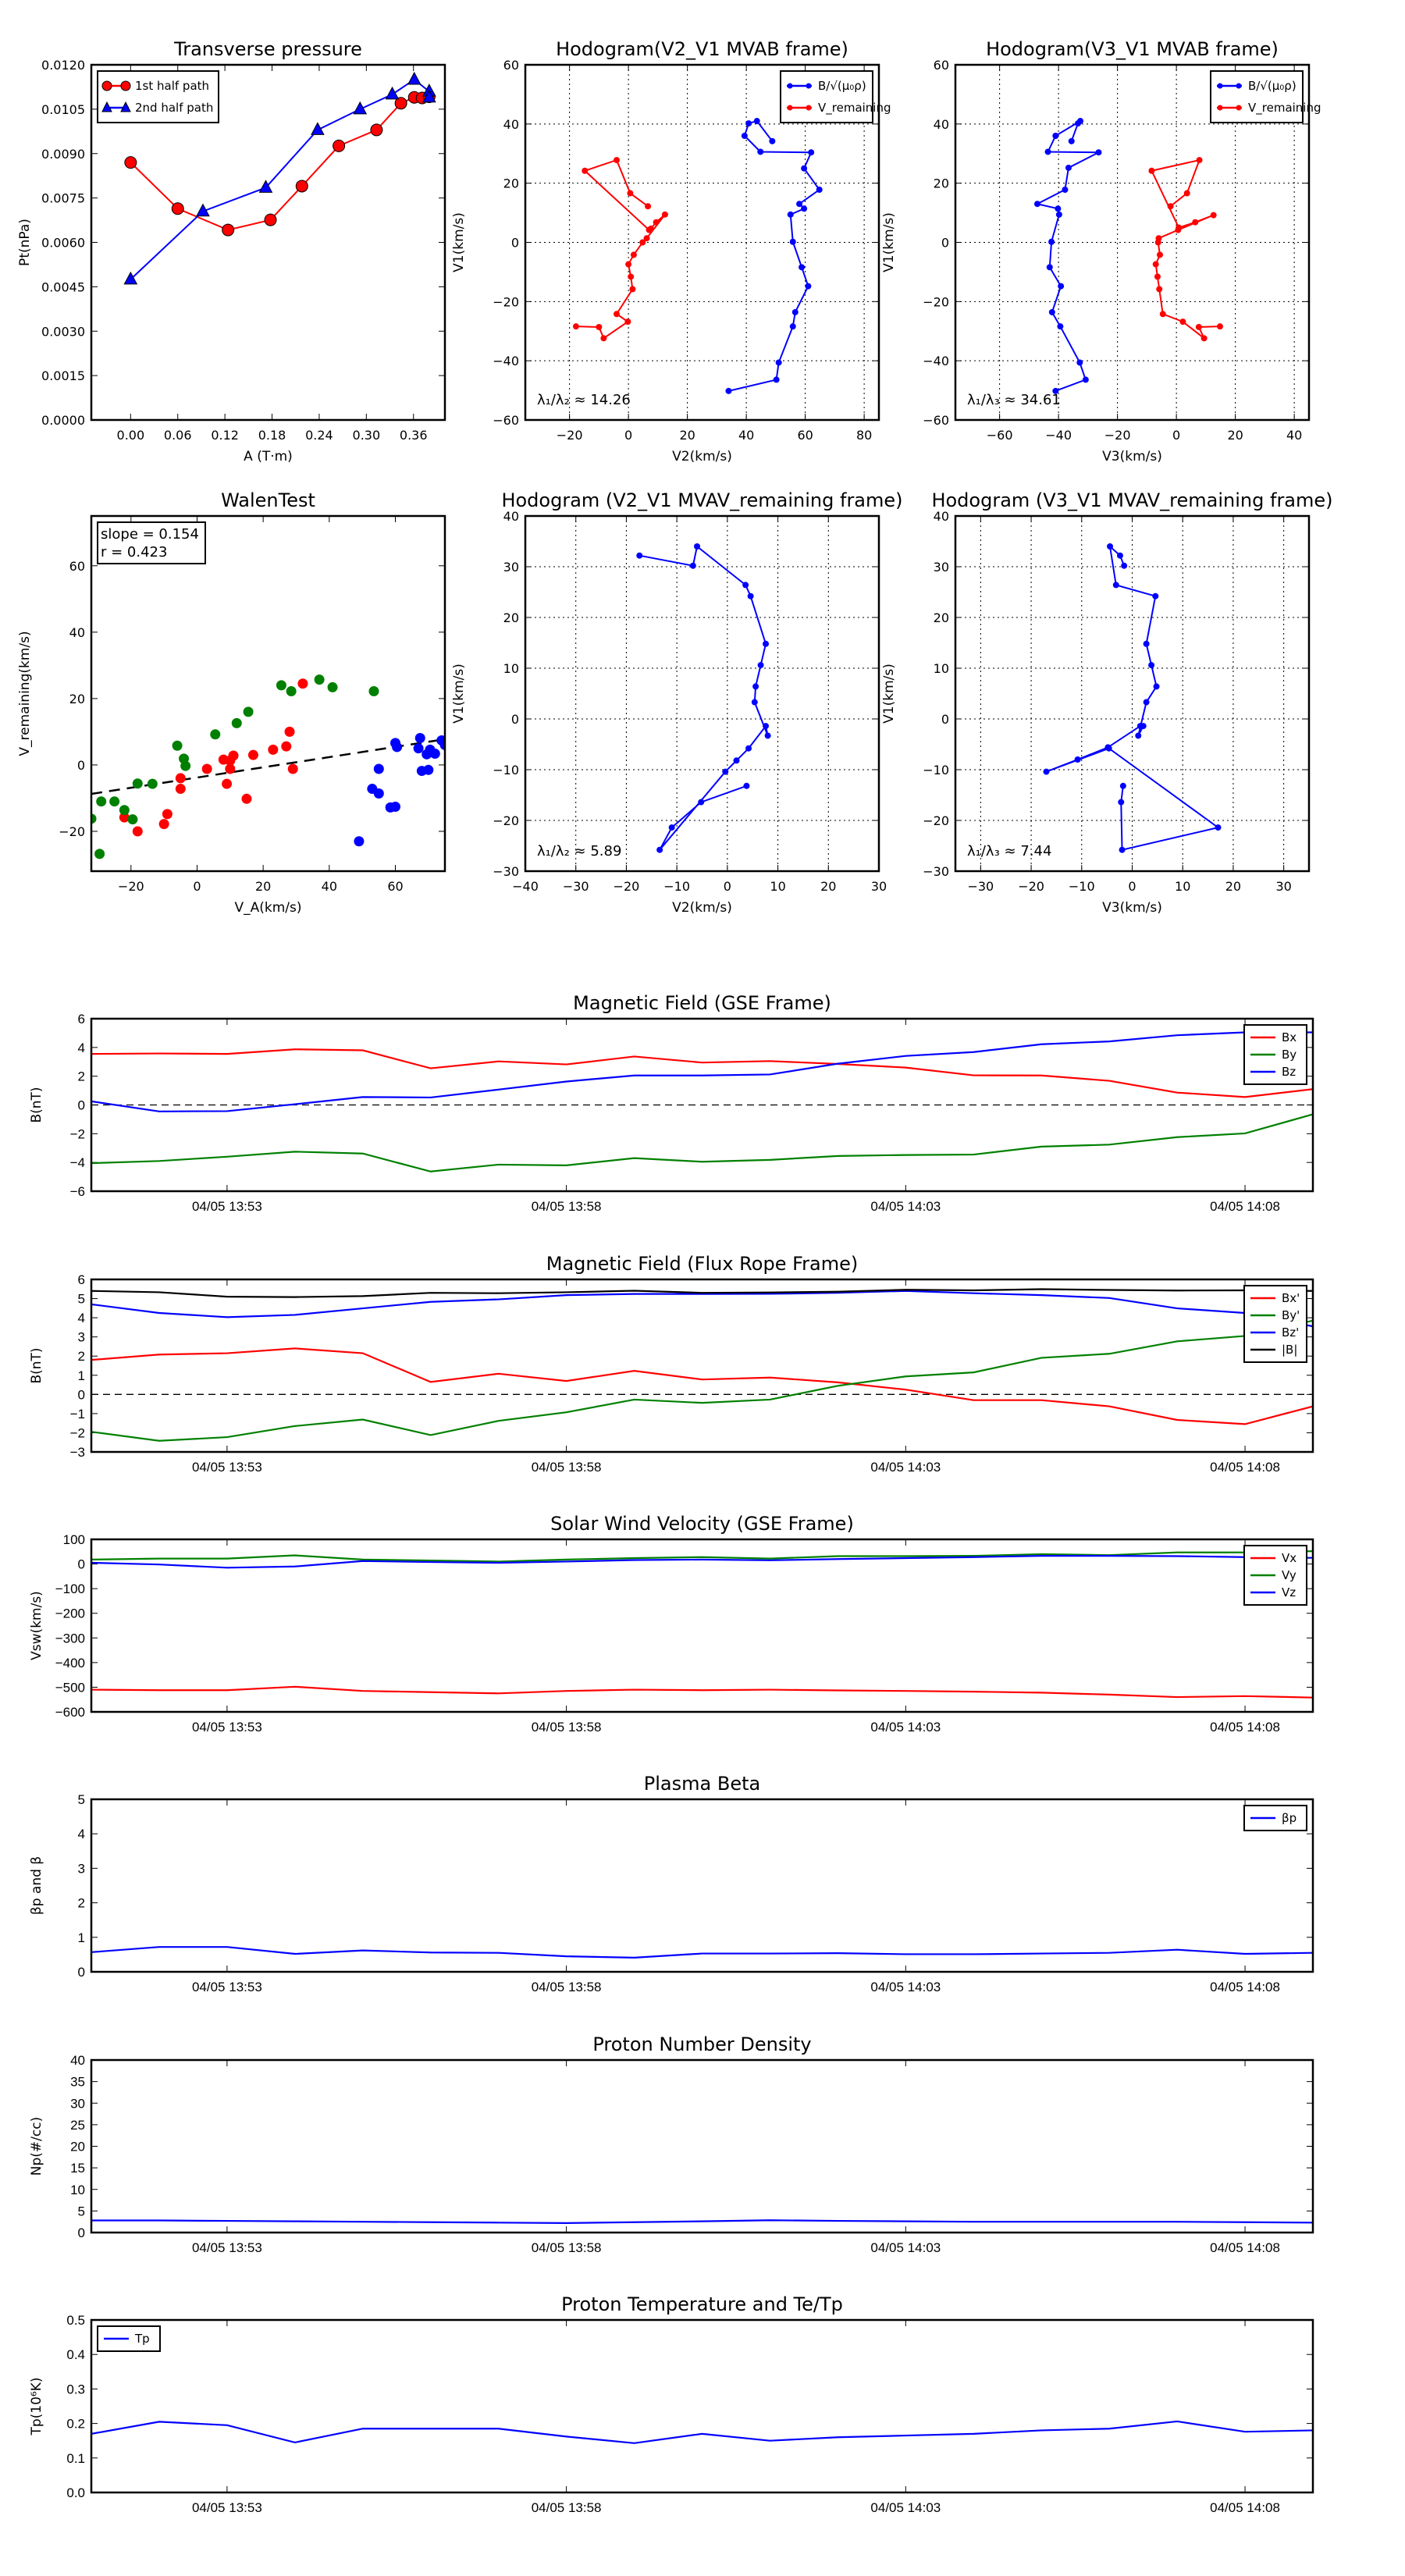 The image size is (1405, 2576). I want to click on legend-label-vz: Vz, so click(1289, 1592).